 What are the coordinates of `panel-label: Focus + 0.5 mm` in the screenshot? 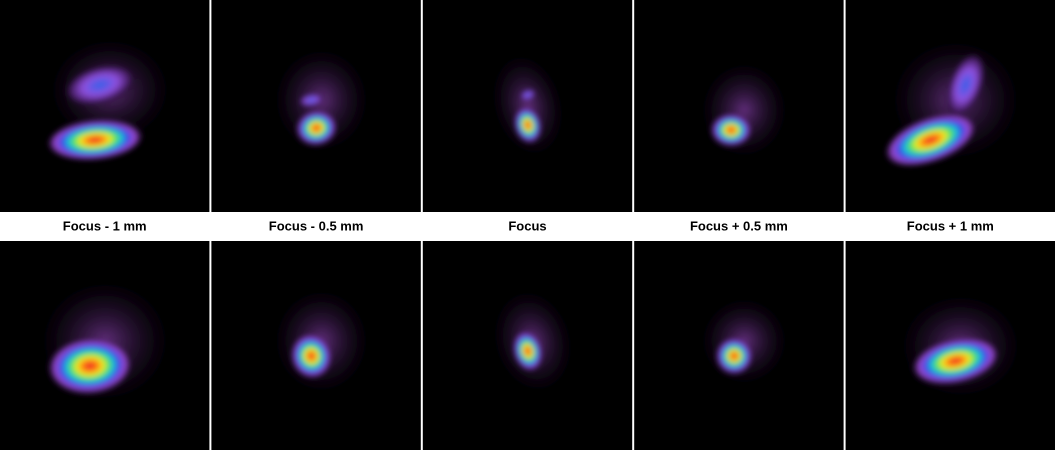 It's located at (739, 225).